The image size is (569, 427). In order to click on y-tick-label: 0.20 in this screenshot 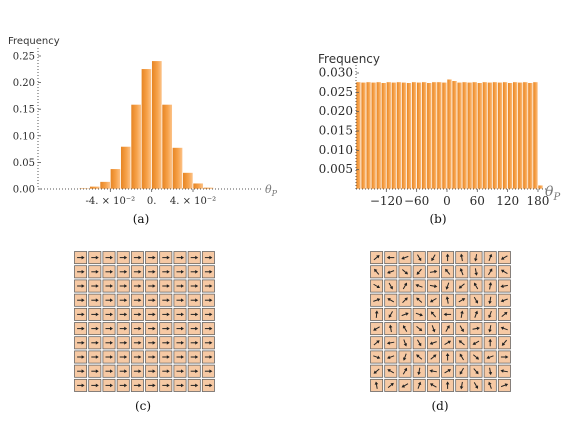, I will do `click(24, 83)`.